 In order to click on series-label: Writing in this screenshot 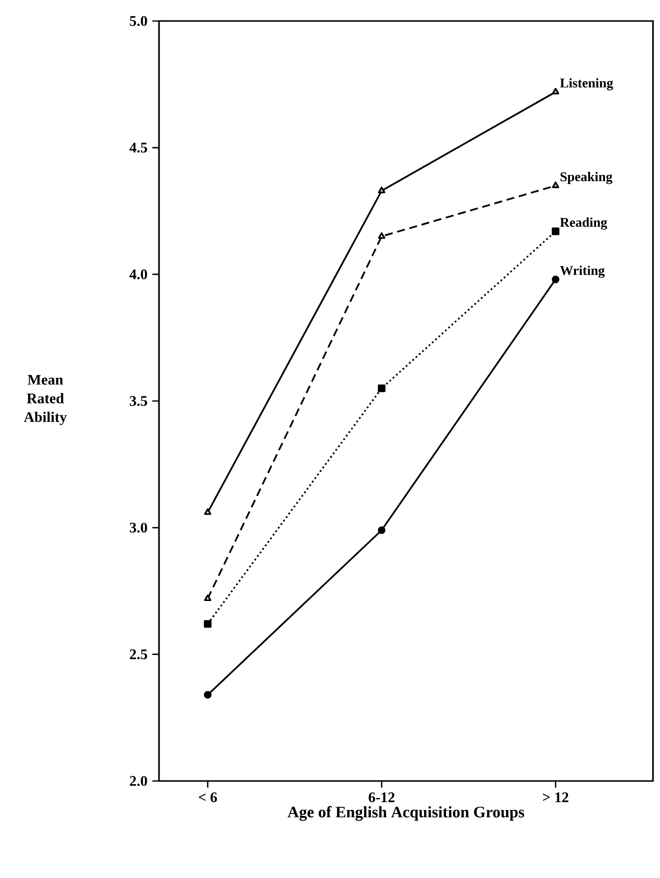, I will do `click(582, 272)`.